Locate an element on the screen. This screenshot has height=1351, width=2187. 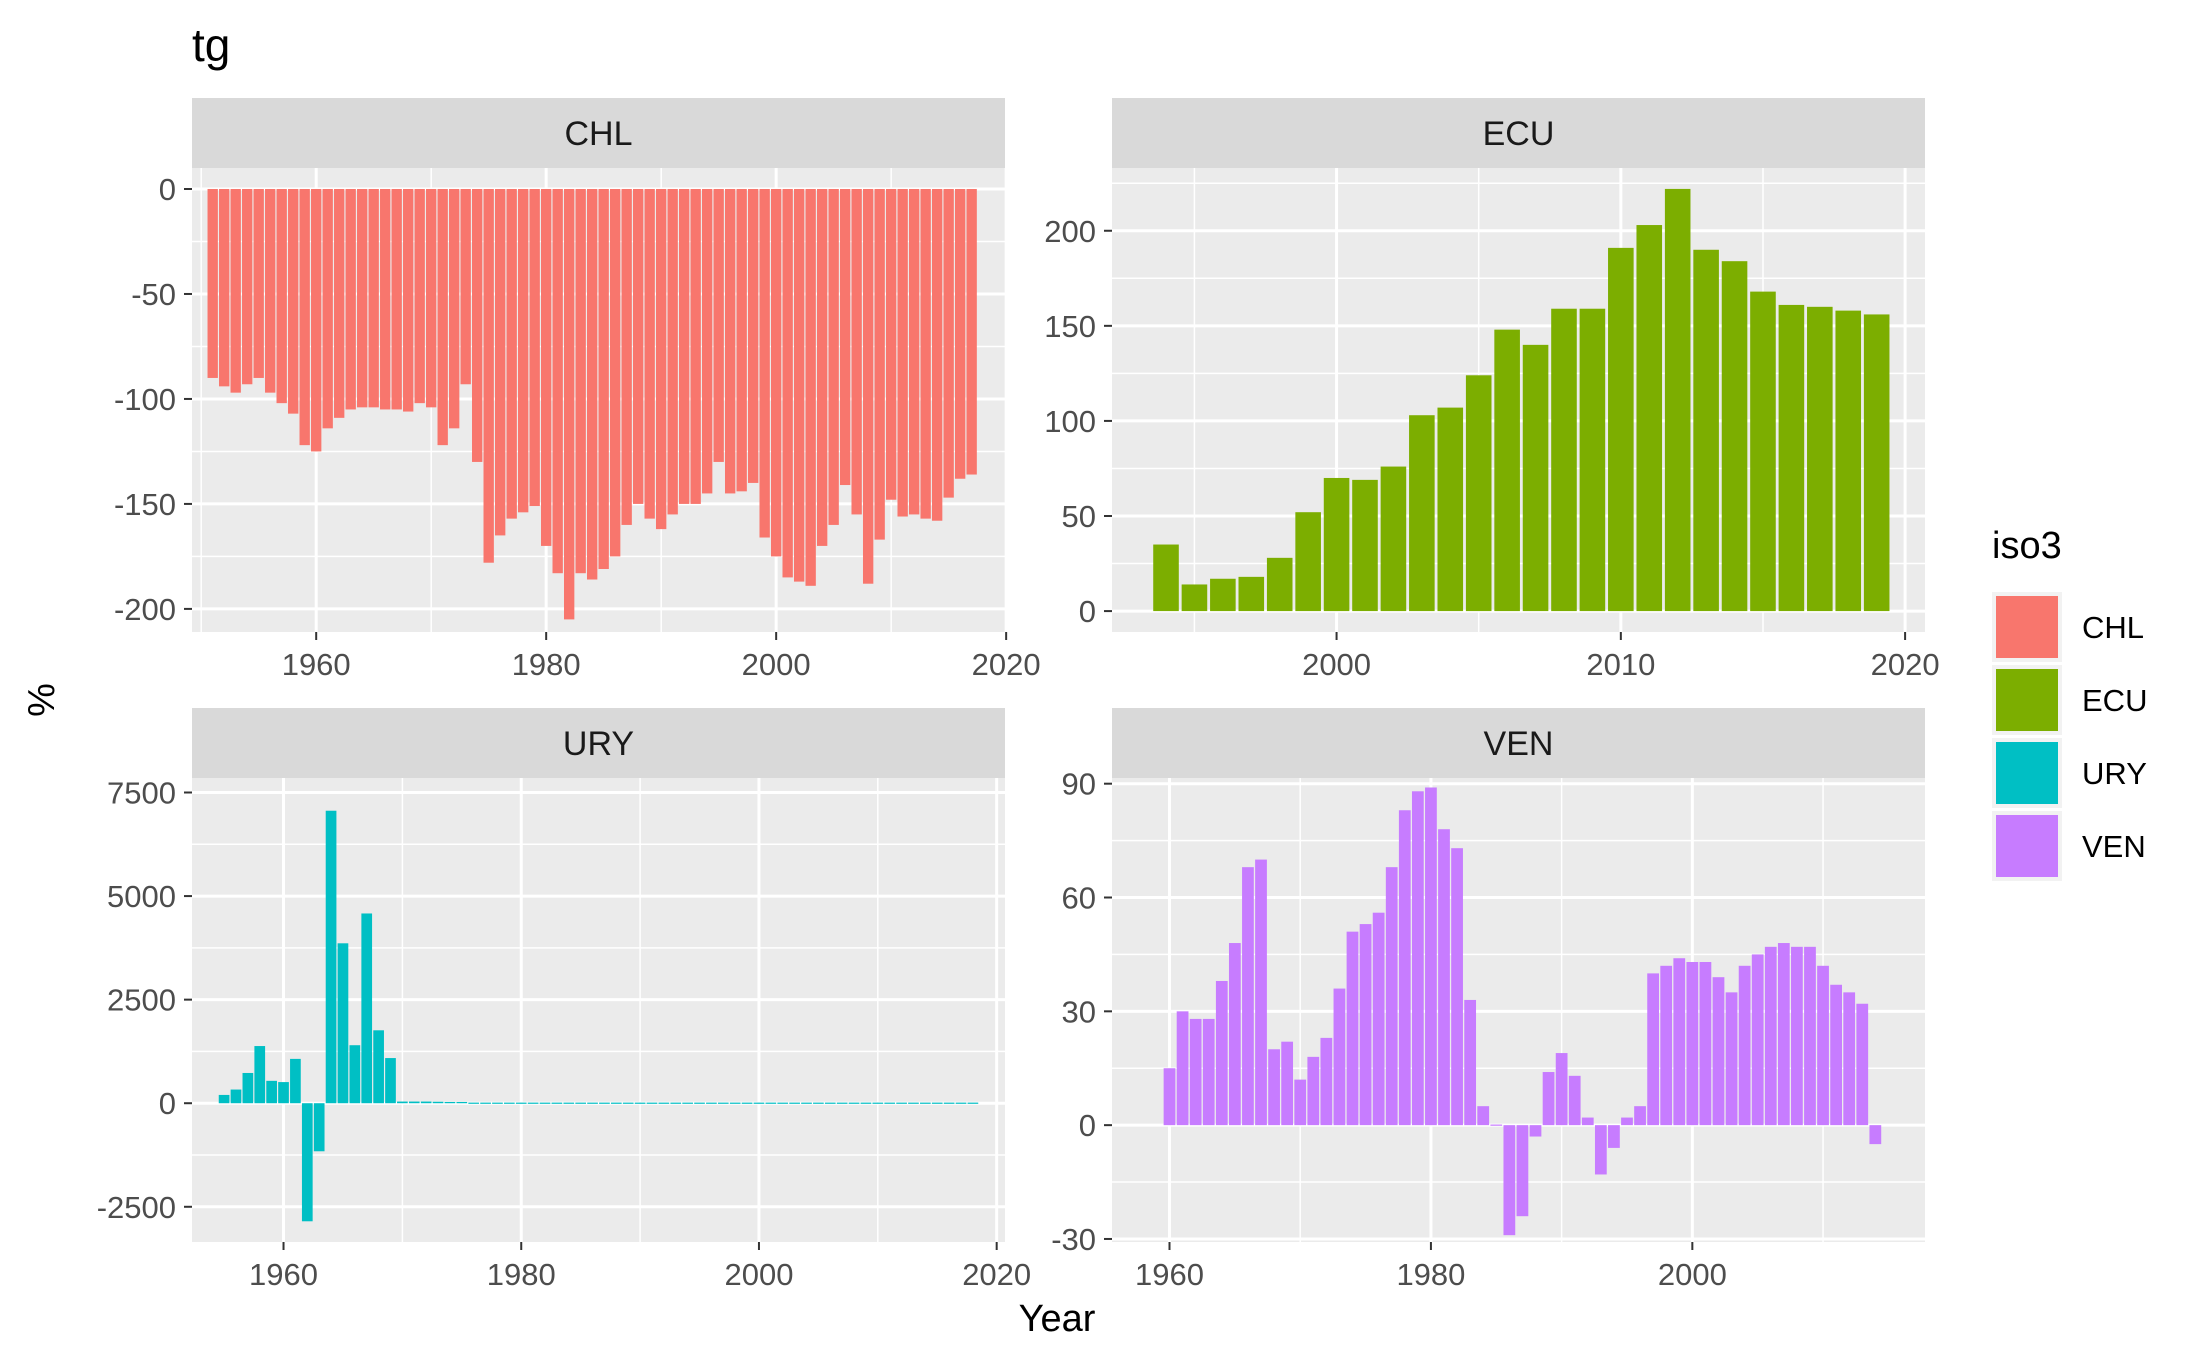
legend-swatch-ecu is located at coordinates (2027, 700).